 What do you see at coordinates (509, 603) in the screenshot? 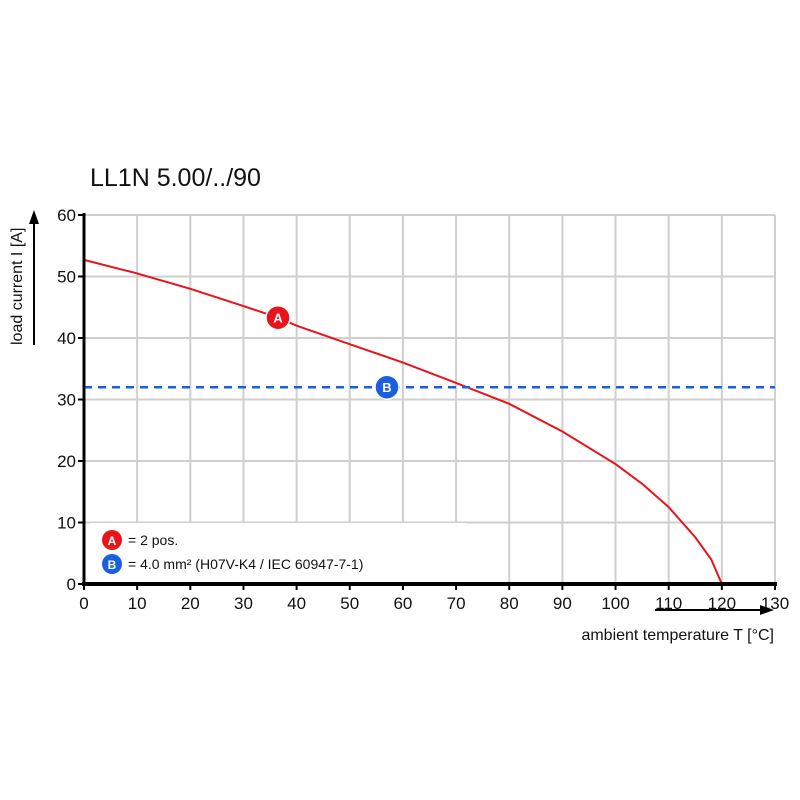
I see `x-tick-label: 80` at bounding box center [509, 603].